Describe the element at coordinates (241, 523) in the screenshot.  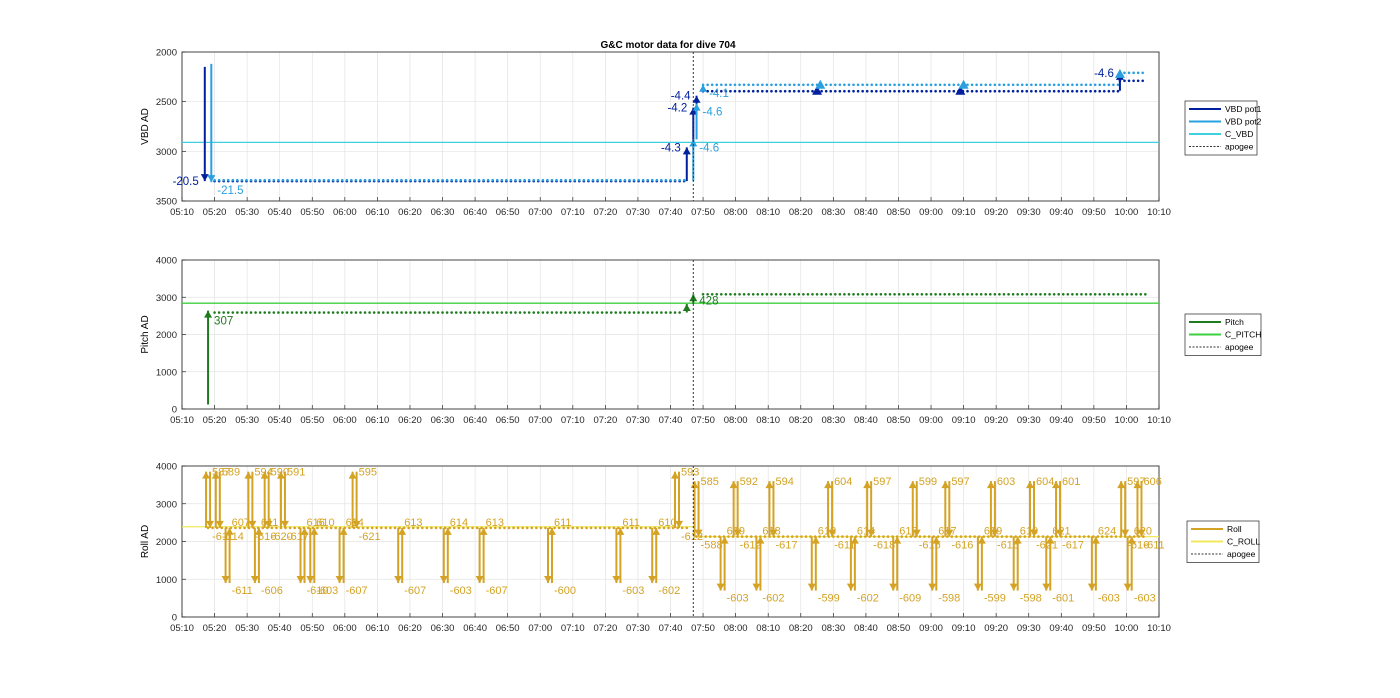
I see `roll-spike-label-up: 607` at that location.